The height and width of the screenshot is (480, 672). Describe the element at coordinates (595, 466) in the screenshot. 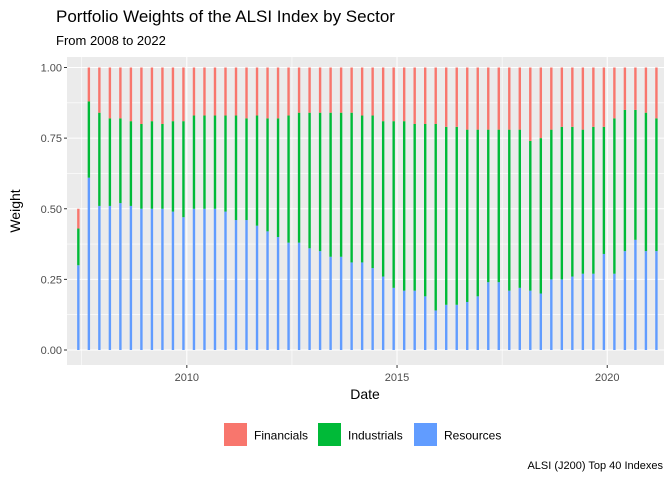

I see `chart-caption: ALSI (J200) Top 40 Indexes` at that location.